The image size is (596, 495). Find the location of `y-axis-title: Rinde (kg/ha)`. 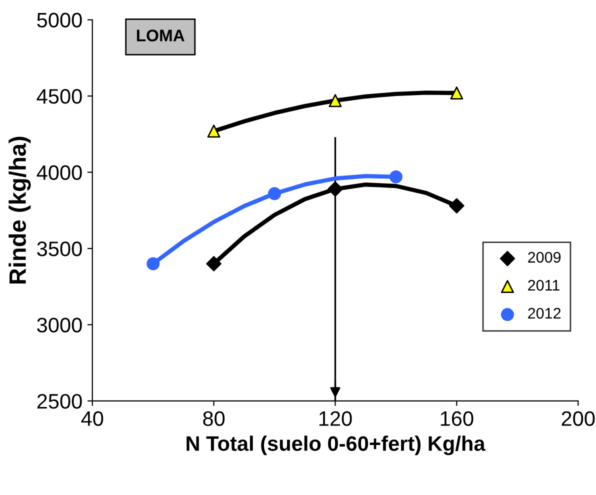

y-axis-title: Rinde (kg/ha) is located at coordinates (19, 210).